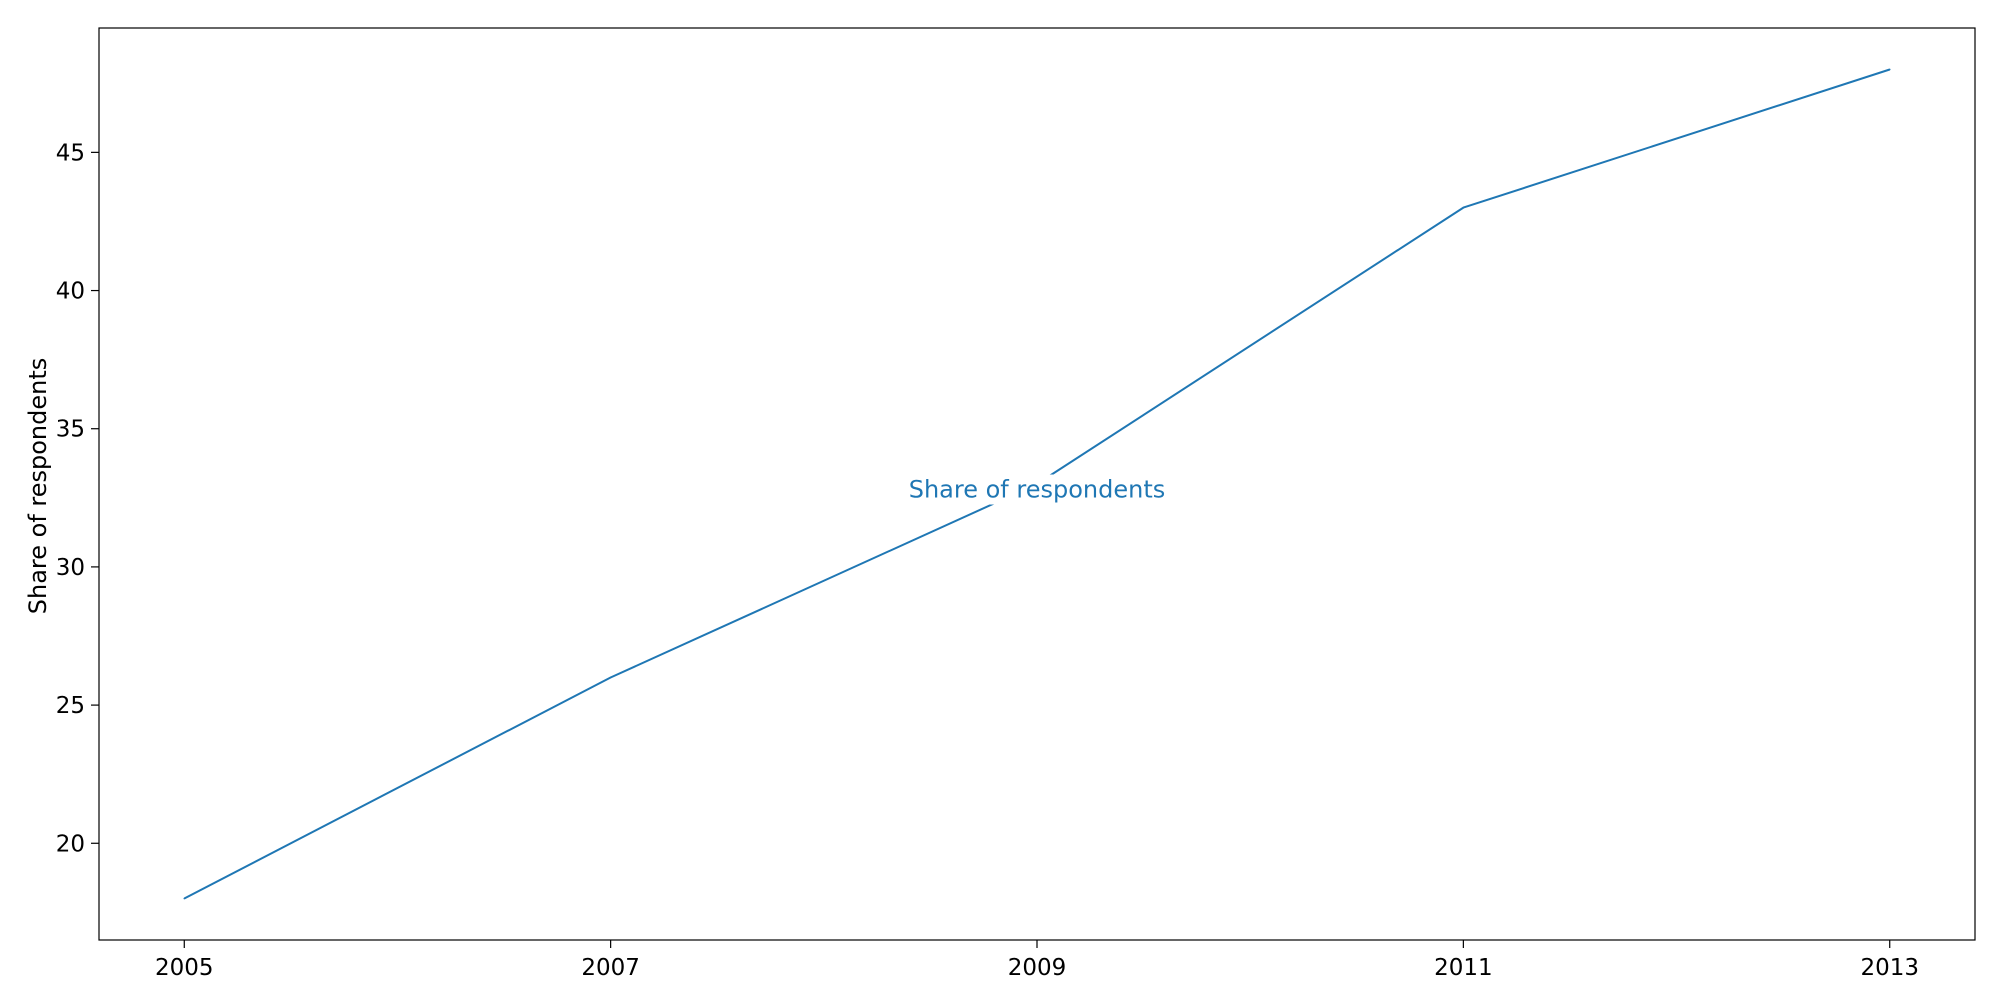 The image size is (2000, 1000). I want to click on series-annotation-backdrop, so click(1037, 489).